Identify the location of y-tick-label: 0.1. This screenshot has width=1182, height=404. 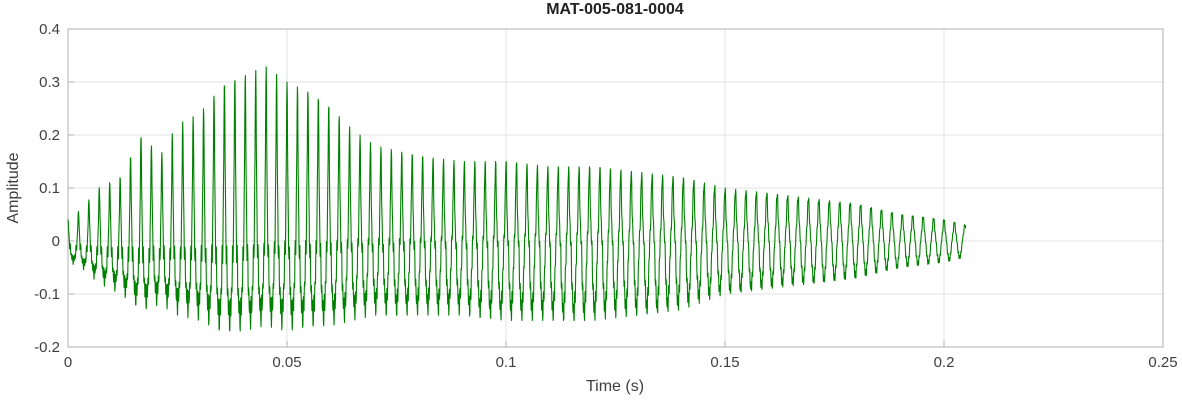
(49, 188).